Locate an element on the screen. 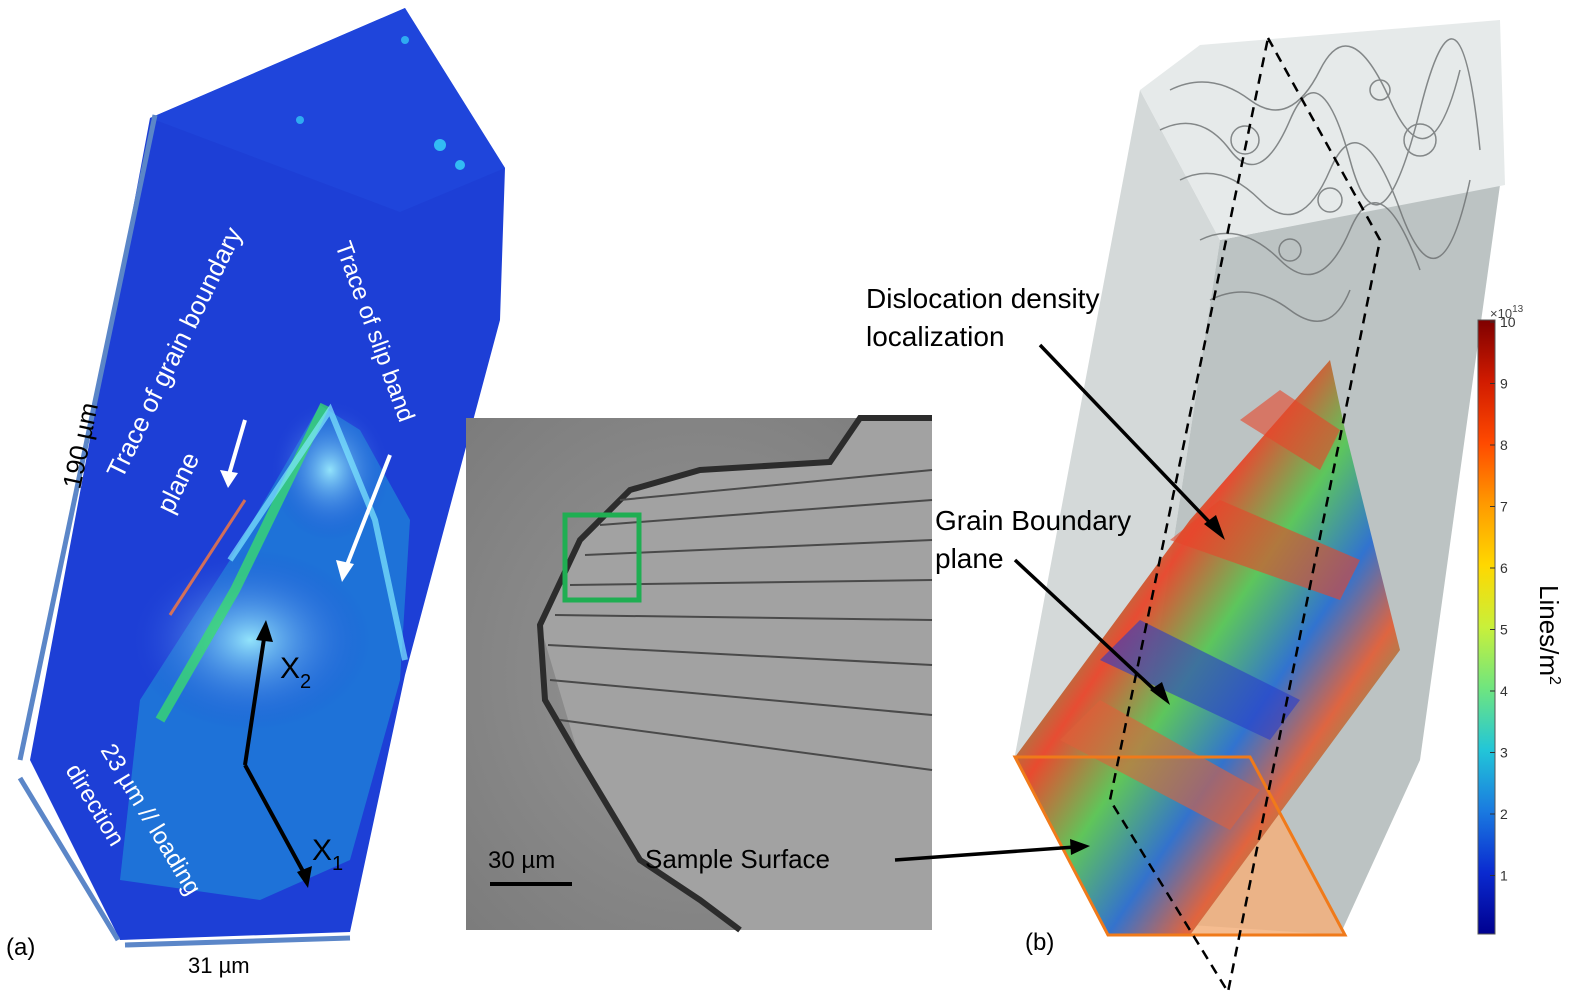  volume-top is located at coordinates (1322, 130).